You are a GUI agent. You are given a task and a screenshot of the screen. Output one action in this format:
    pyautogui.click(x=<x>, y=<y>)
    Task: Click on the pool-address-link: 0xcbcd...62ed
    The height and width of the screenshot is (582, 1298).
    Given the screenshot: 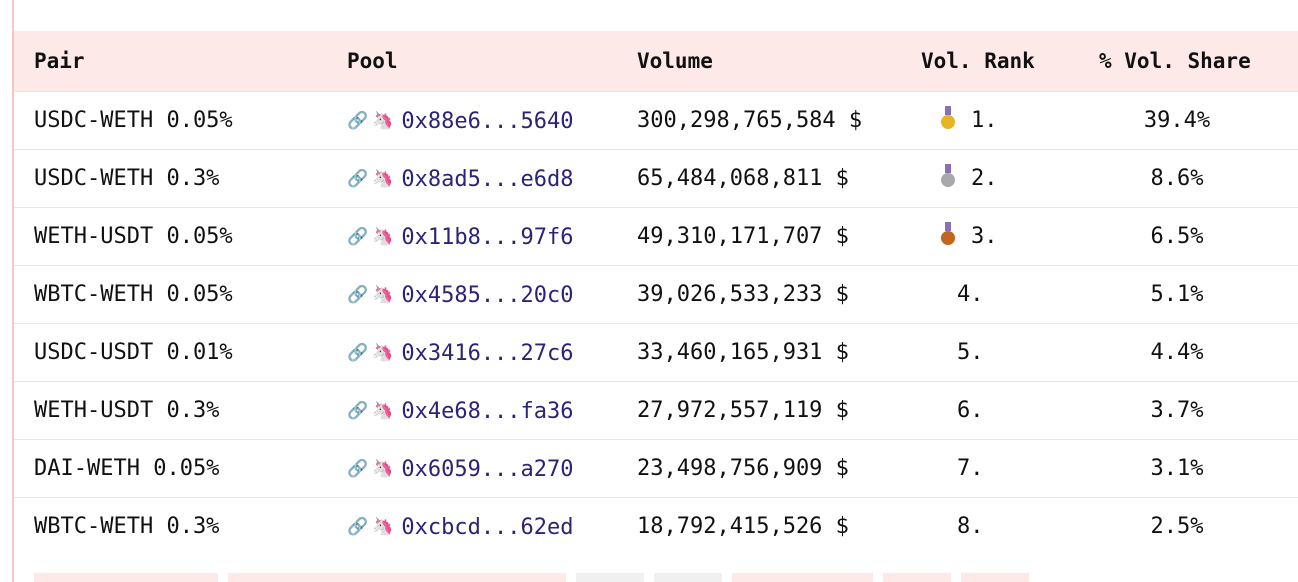 What is the action you would take?
    pyautogui.click(x=487, y=527)
    